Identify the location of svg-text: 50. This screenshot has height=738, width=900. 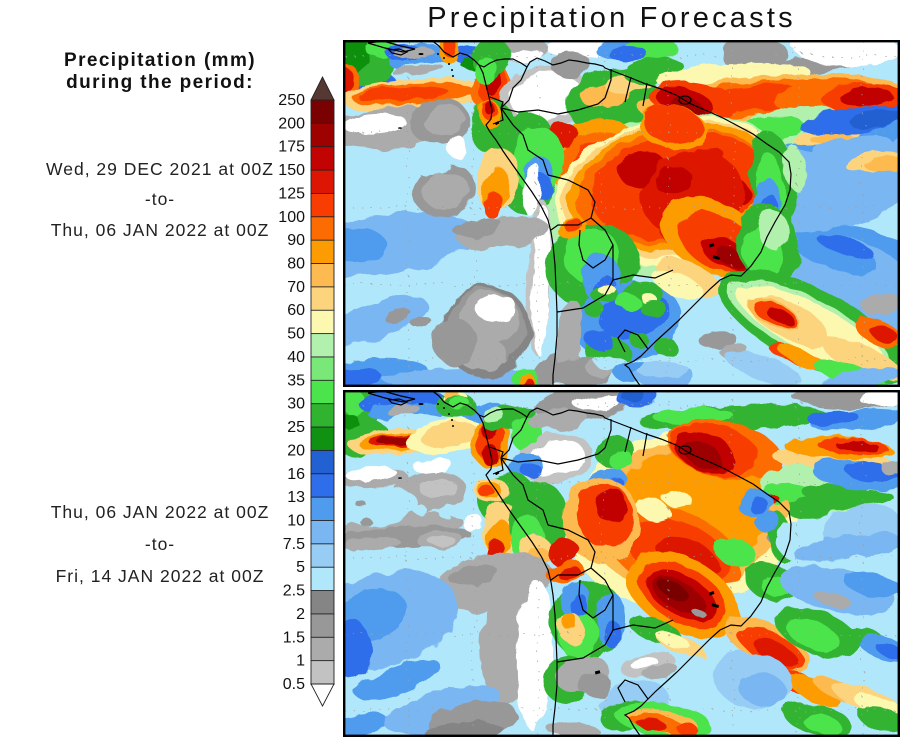
(296, 334).